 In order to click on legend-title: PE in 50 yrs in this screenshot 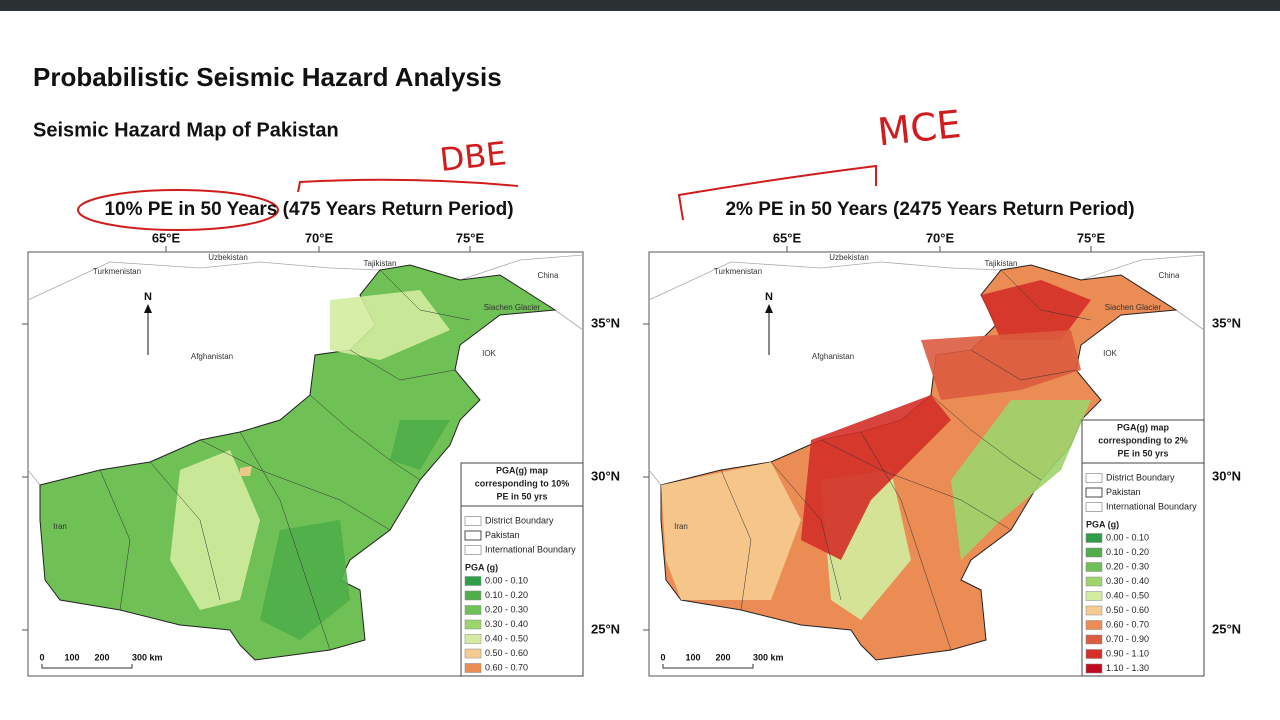, I will do `click(1142, 453)`.